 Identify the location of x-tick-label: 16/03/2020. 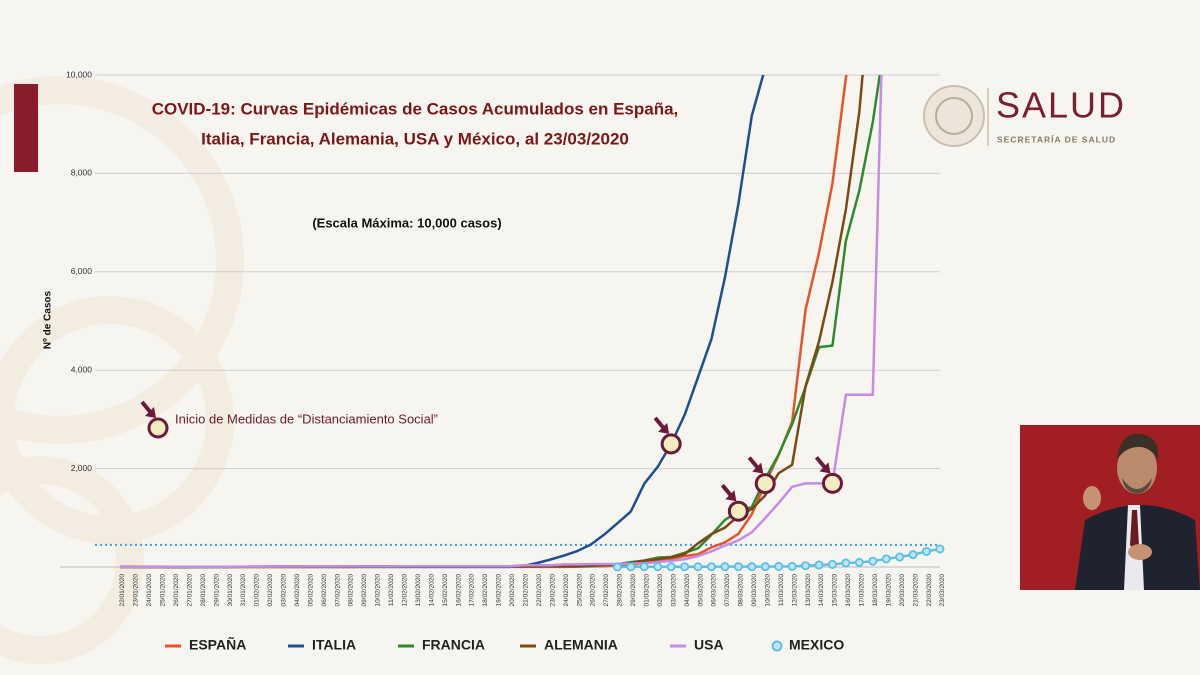
(848, 590).